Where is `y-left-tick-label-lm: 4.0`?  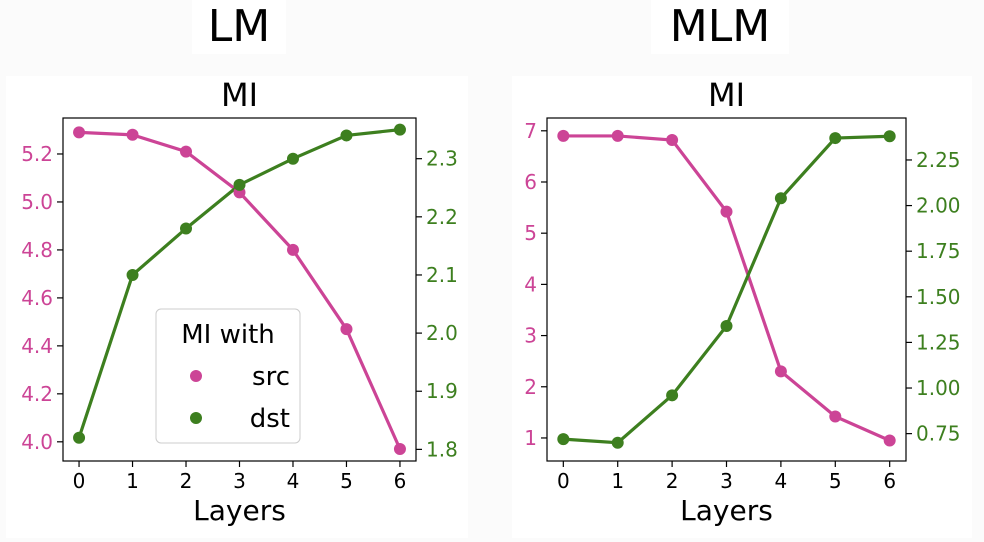
y-left-tick-label-lm: 4.0 is located at coordinates (37, 442).